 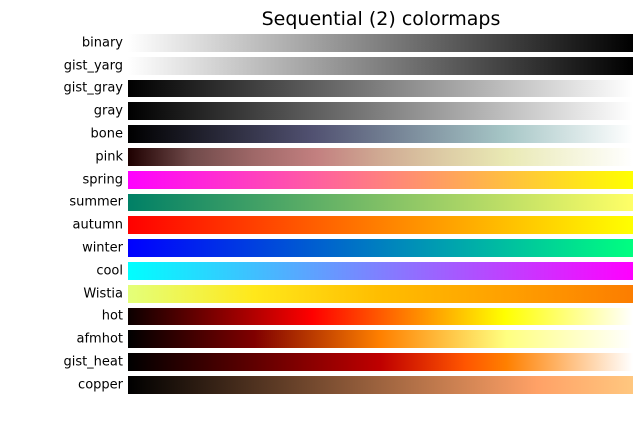 I want to click on colormap-label: copper, so click(x=100, y=385).